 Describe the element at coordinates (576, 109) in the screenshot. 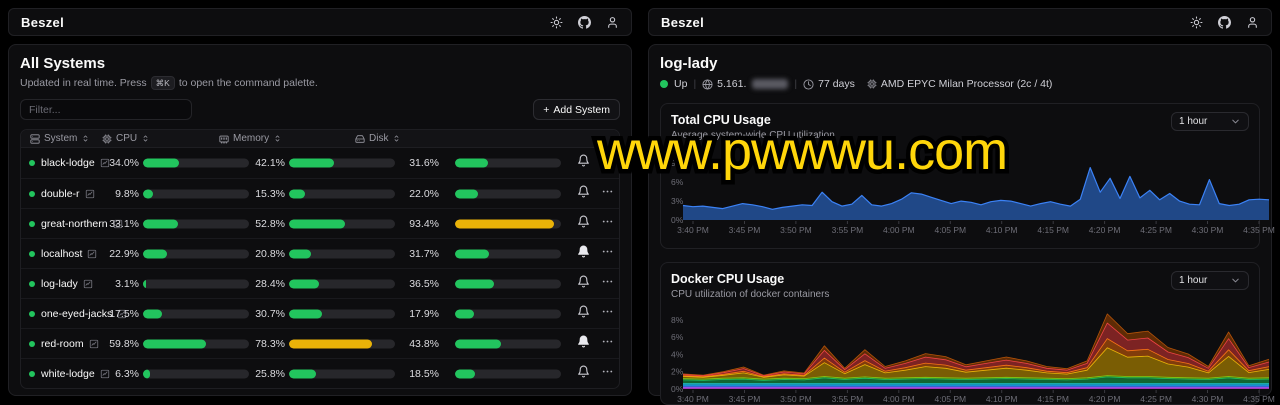

I see `add-system-button: + Add System` at that location.